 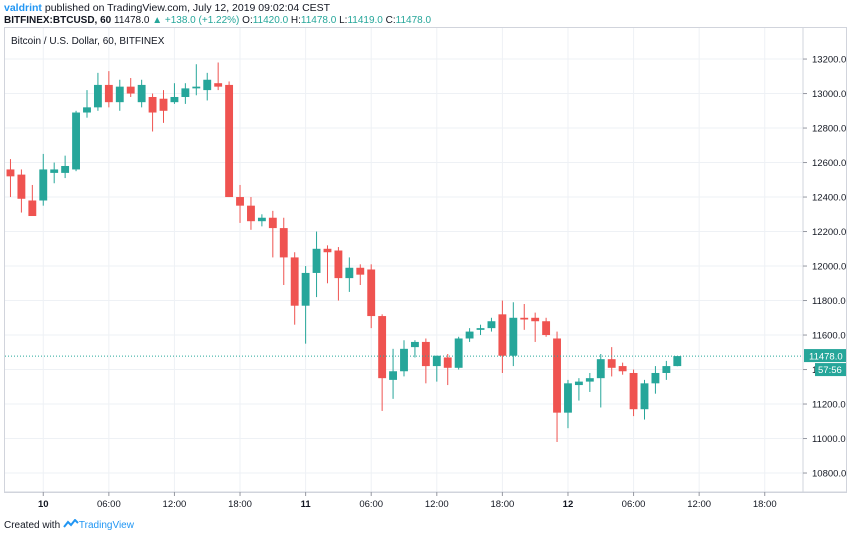 I want to click on low-label: L:, so click(x=343, y=20).